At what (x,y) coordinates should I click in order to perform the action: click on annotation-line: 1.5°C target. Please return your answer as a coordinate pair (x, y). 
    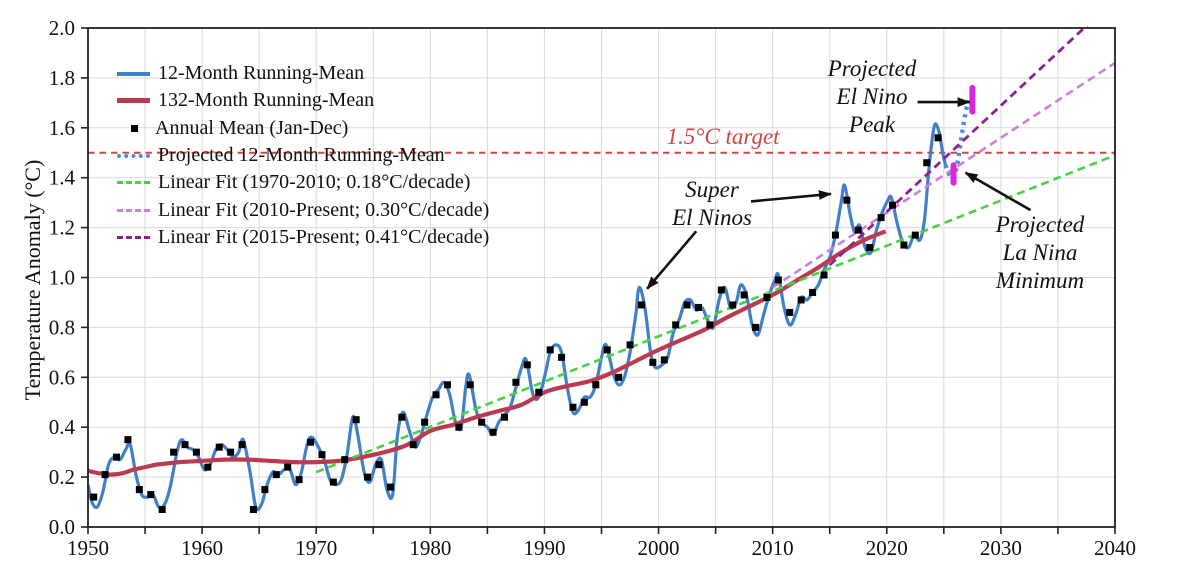
    Looking at the image, I should click on (723, 136).